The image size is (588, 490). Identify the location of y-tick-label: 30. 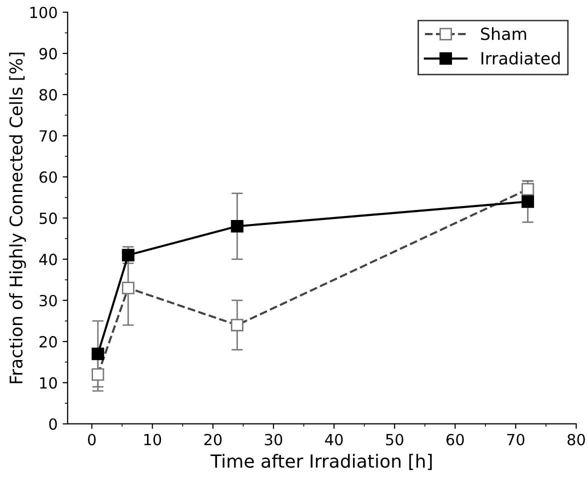
(48, 300).